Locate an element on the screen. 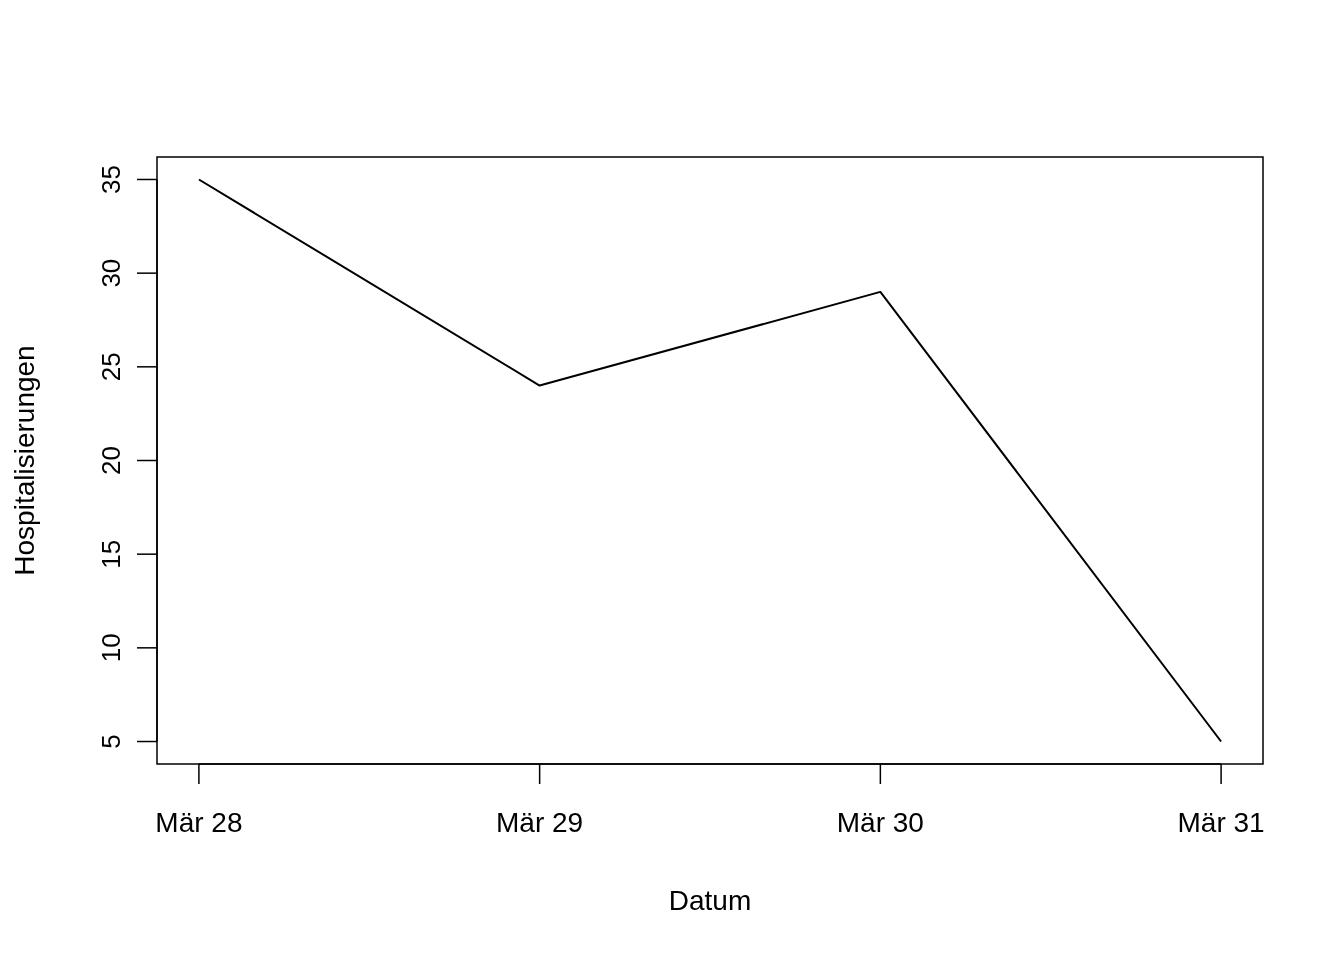 Image resolution: width=1344 pixels, height=960 pixels. x-axis-title: Datum is located at coordinates (710, 900).